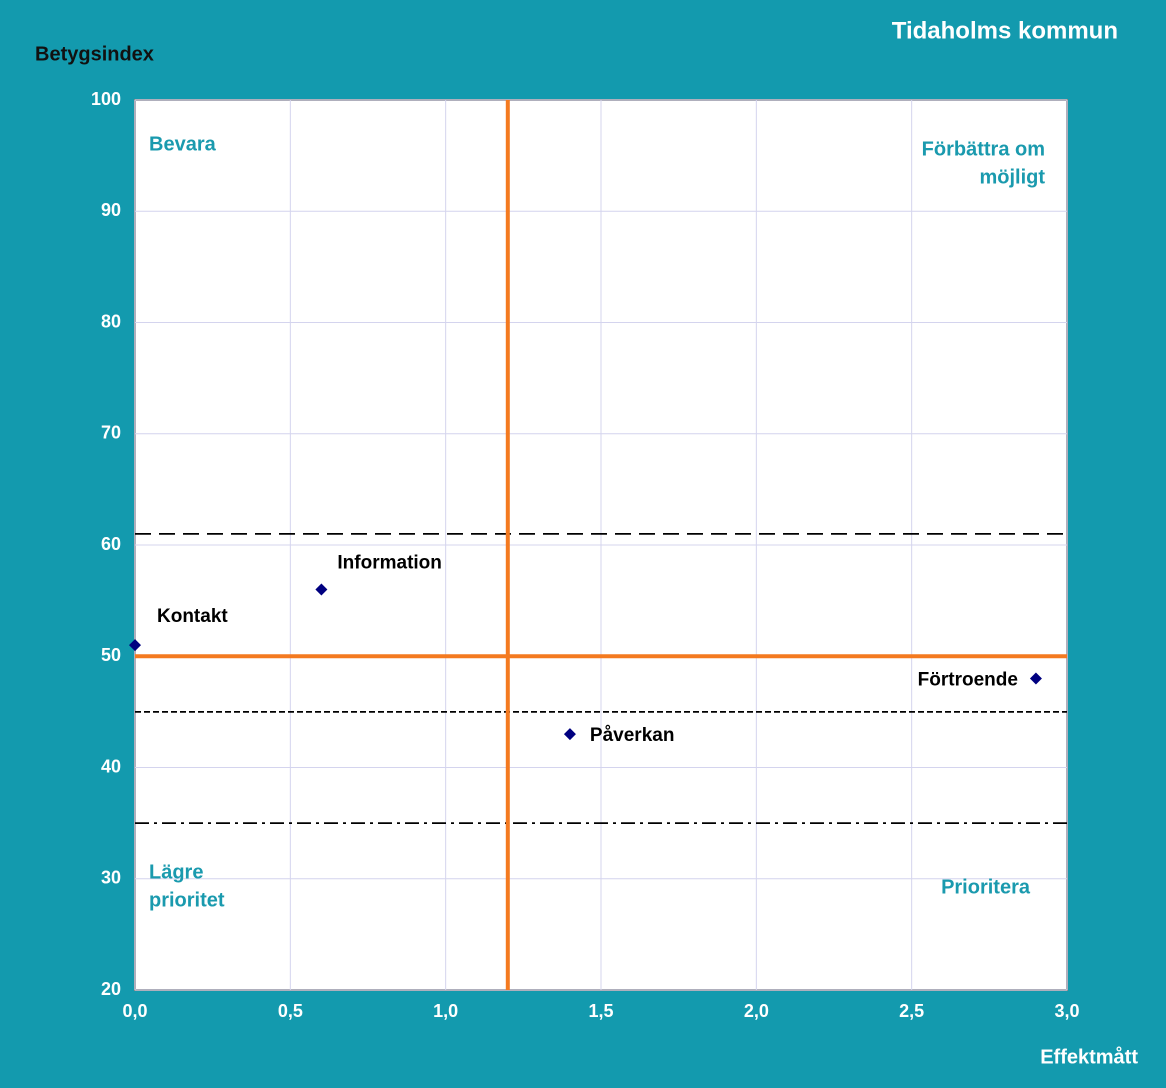 Image resolution: width=1166 pixels, height=1088 pixels. What do you see at coordinates (134, 1011) in the screenshot?
I see `x-tick-label: 0,0` at bounding box center [134, 1011].